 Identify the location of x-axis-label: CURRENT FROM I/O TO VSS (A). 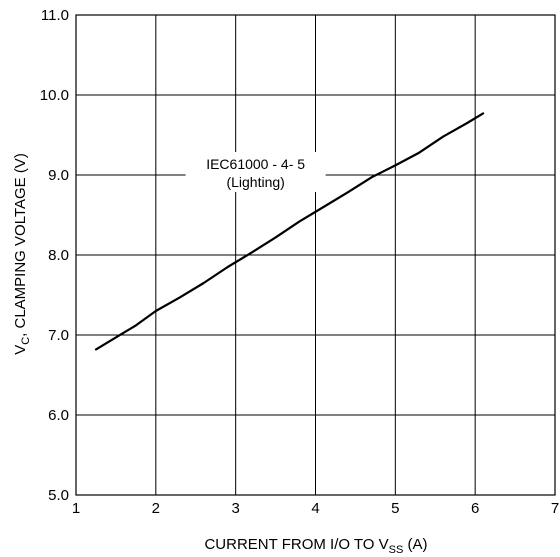
(315, 546).